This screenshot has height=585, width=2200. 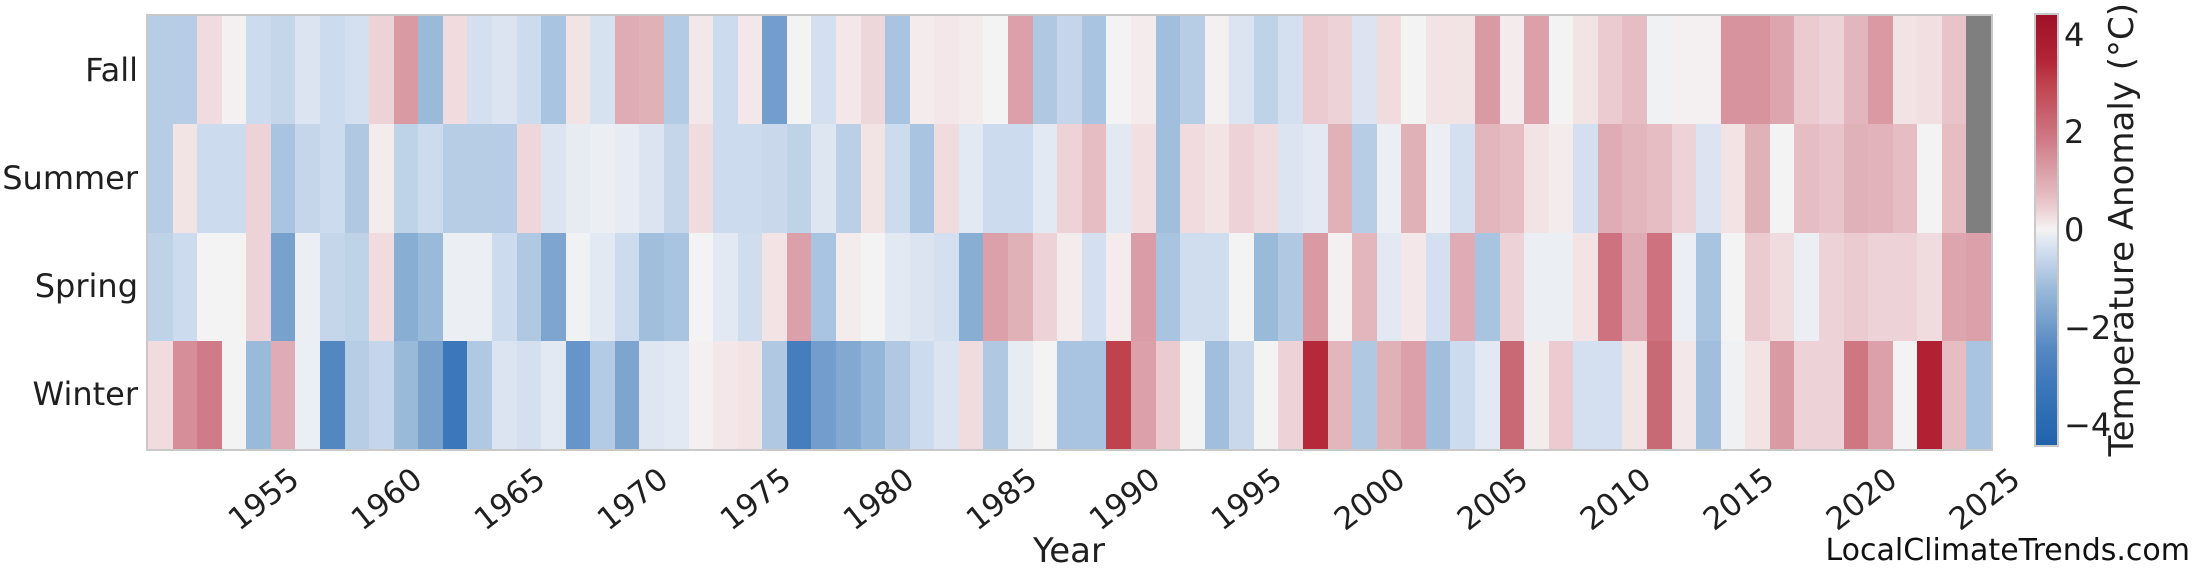 What do you see at coordinates (1247, 499) in the screenshot?
I see `x-tick-label: 1995` at bounding box center [1247, 499].